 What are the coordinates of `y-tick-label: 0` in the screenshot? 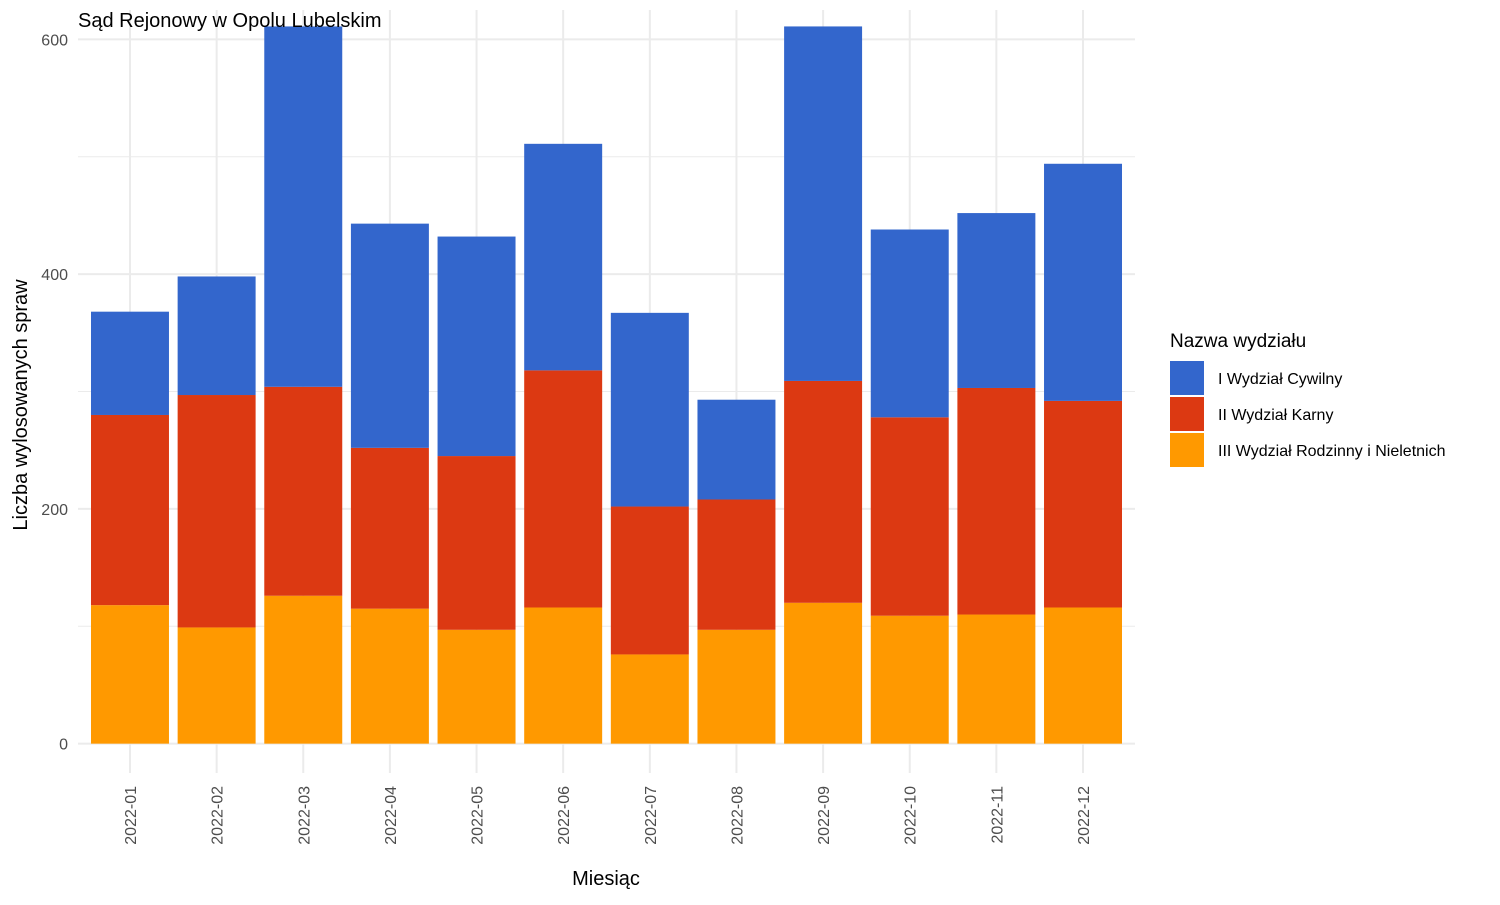 It's located at (63, 745).